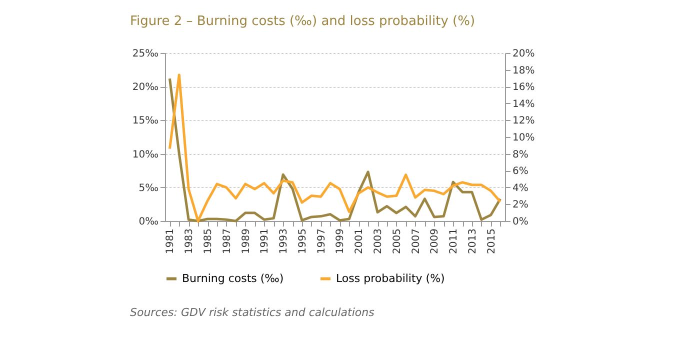 Image resolution: width=674 pixels, height=340 pixels. I want to click on x-tick-label: 1995, so click(302, 241).